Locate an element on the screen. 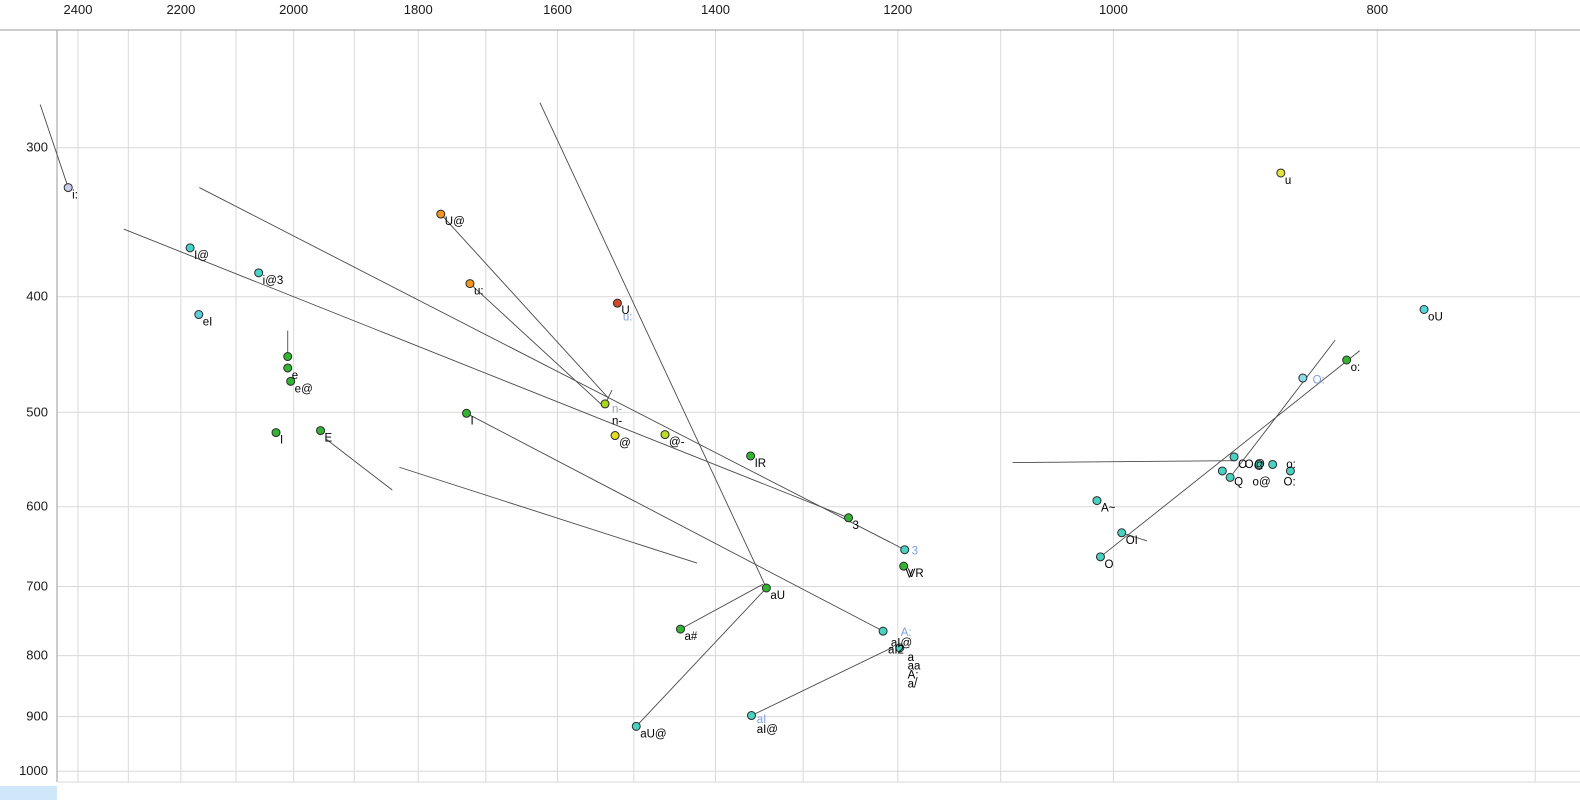 This screenshot has width=1580, height=800. vowel-label-3: eI is located at coordinates (208, 323).